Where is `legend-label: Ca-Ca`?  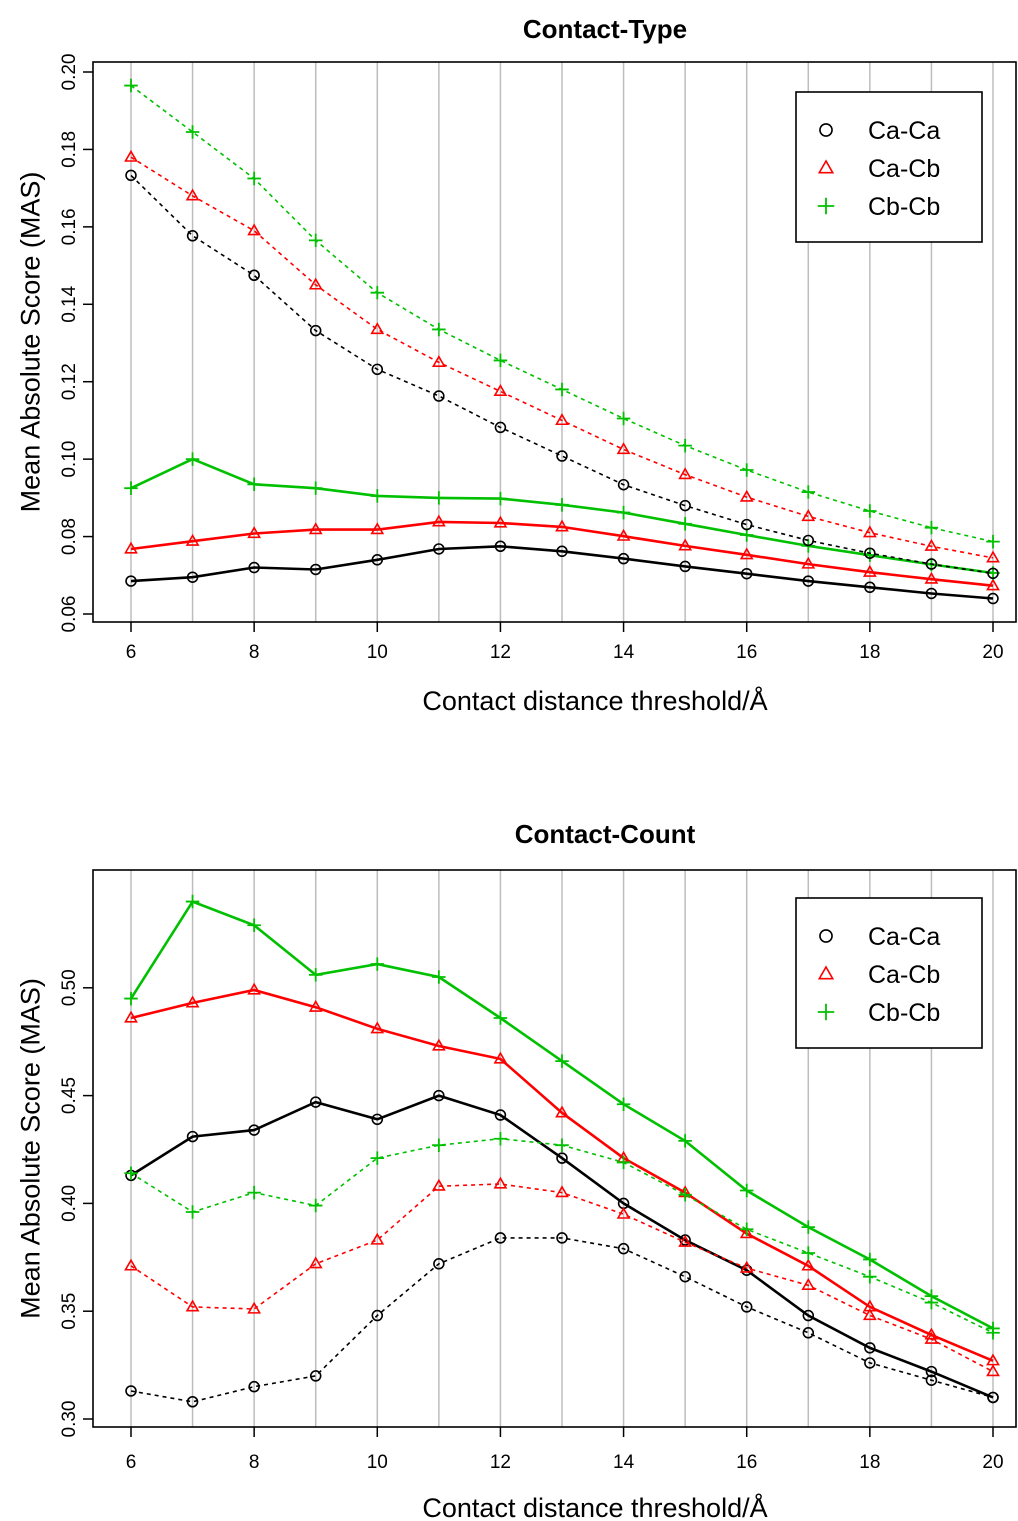 legend-label: Ca-Ca is located at coordinates (904, 131).